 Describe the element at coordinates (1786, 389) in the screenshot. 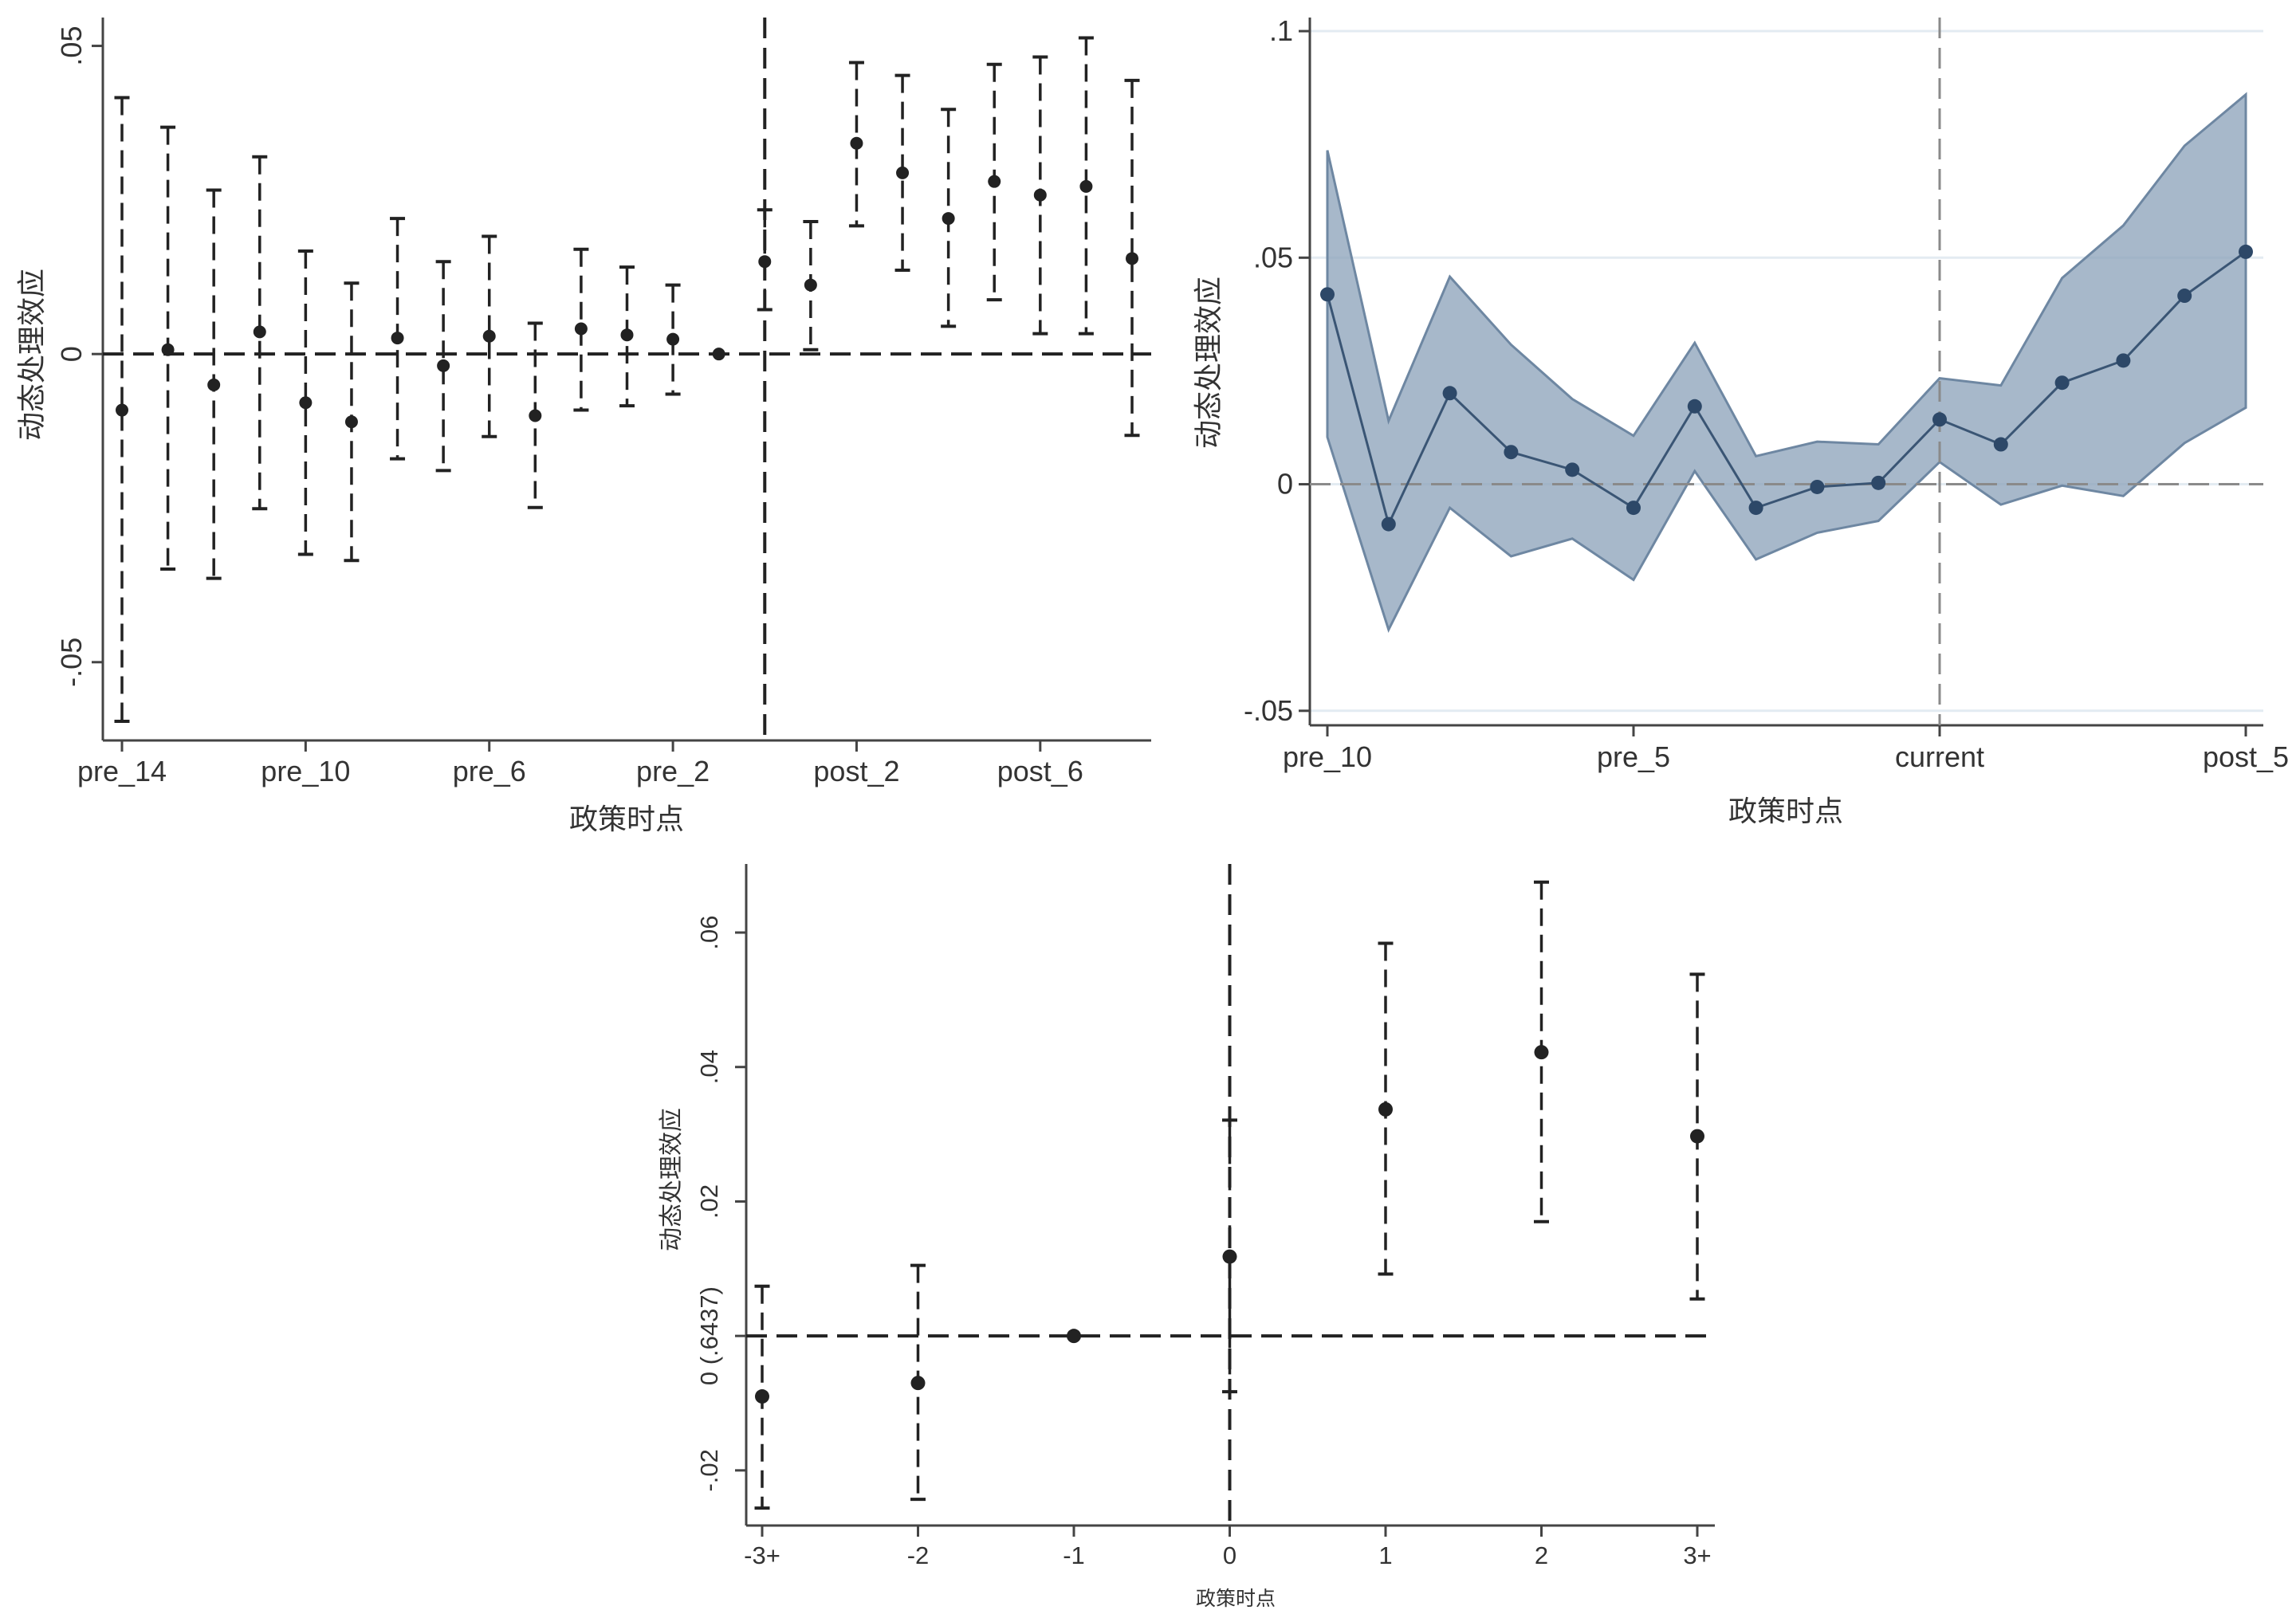

I see `estimate-line` at that location.